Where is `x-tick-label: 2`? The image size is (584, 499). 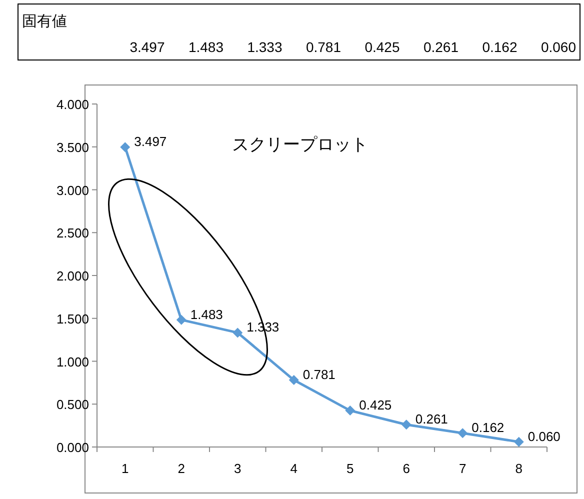
x-tick-label: 2 is located at coordinates (181, 468).